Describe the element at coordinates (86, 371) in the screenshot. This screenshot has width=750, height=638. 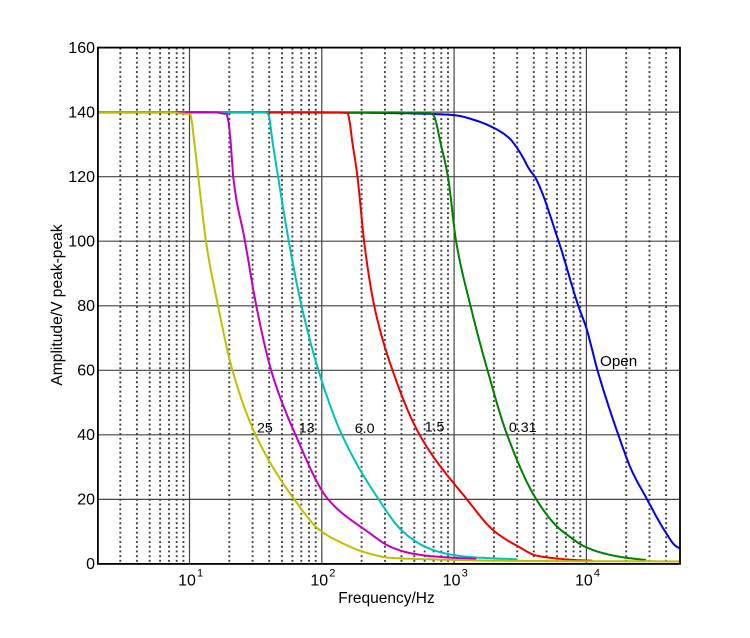
I see `svg-text: 60` at that location.